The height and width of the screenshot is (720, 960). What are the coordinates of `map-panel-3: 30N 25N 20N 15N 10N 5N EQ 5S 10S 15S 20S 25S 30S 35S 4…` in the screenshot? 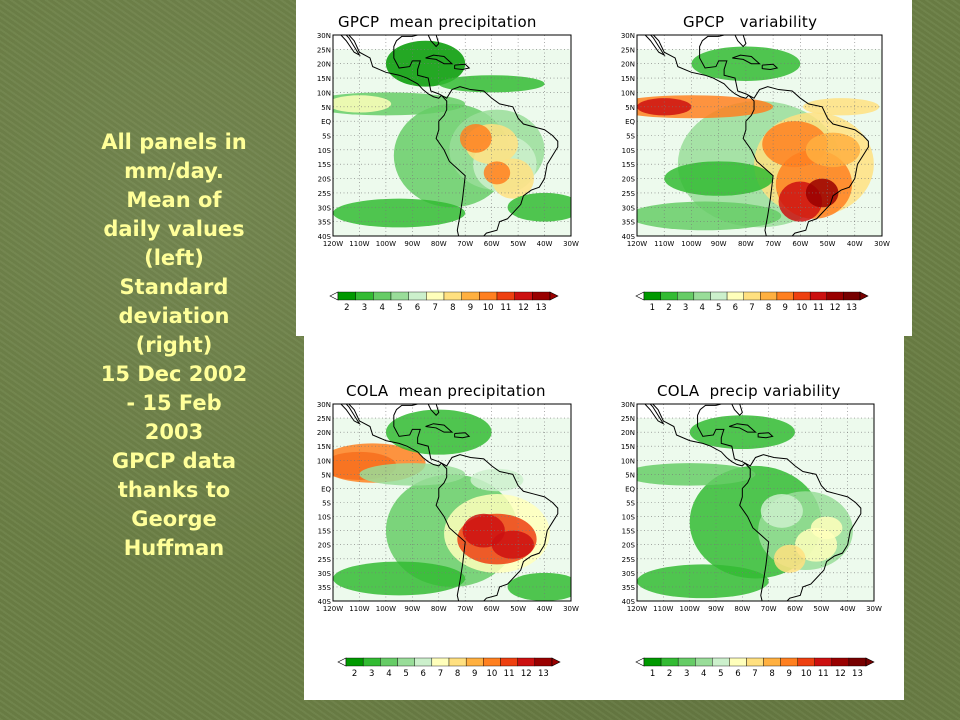 It's located at (751, 540).